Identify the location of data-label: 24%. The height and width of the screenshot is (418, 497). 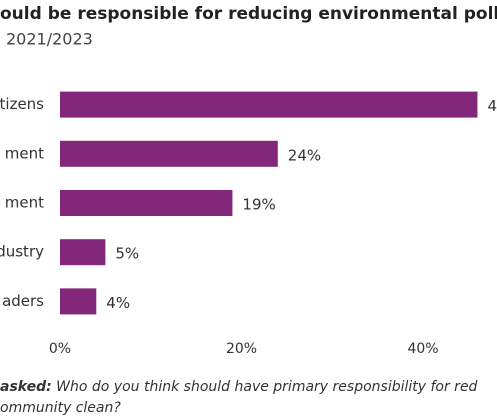
(304, 155).